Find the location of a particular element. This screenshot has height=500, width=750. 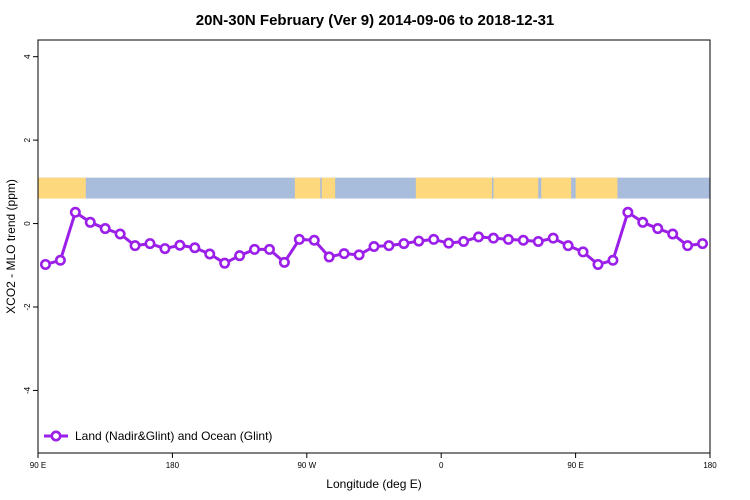

x-tick-label: 90 W is located at coordinates (306, 465).